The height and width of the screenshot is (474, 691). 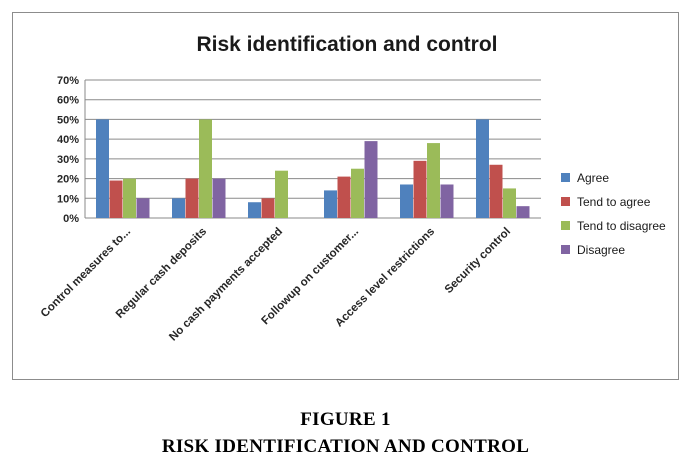 I want to click on legend-label: Tend to disagree, so click(x=621, y=226).